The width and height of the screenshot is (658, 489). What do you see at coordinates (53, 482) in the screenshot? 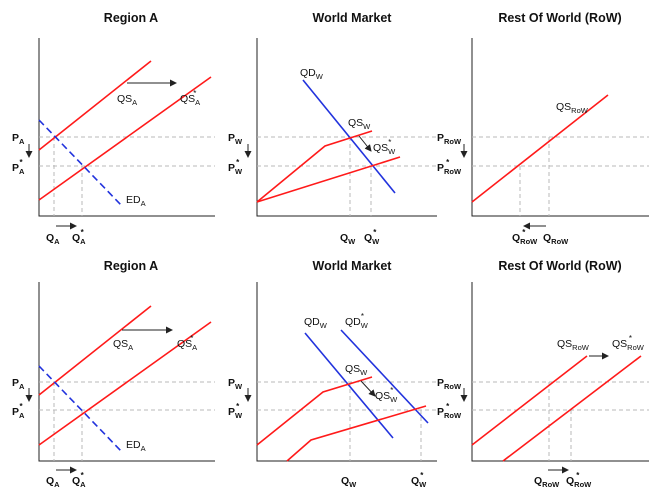
I see `bottom-region-q-left-label: QA` at bounding box center [53, 482].